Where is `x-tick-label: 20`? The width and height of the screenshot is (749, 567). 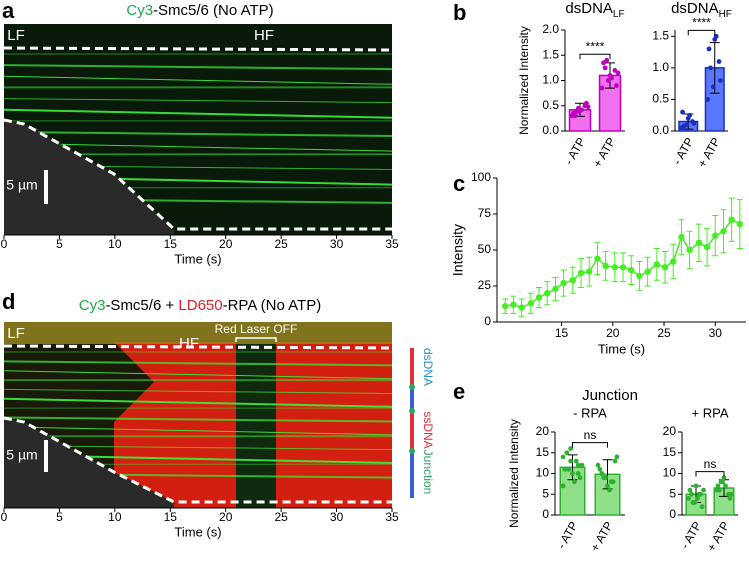 x-tick-label: 20 is located at coordinates (226, 517).